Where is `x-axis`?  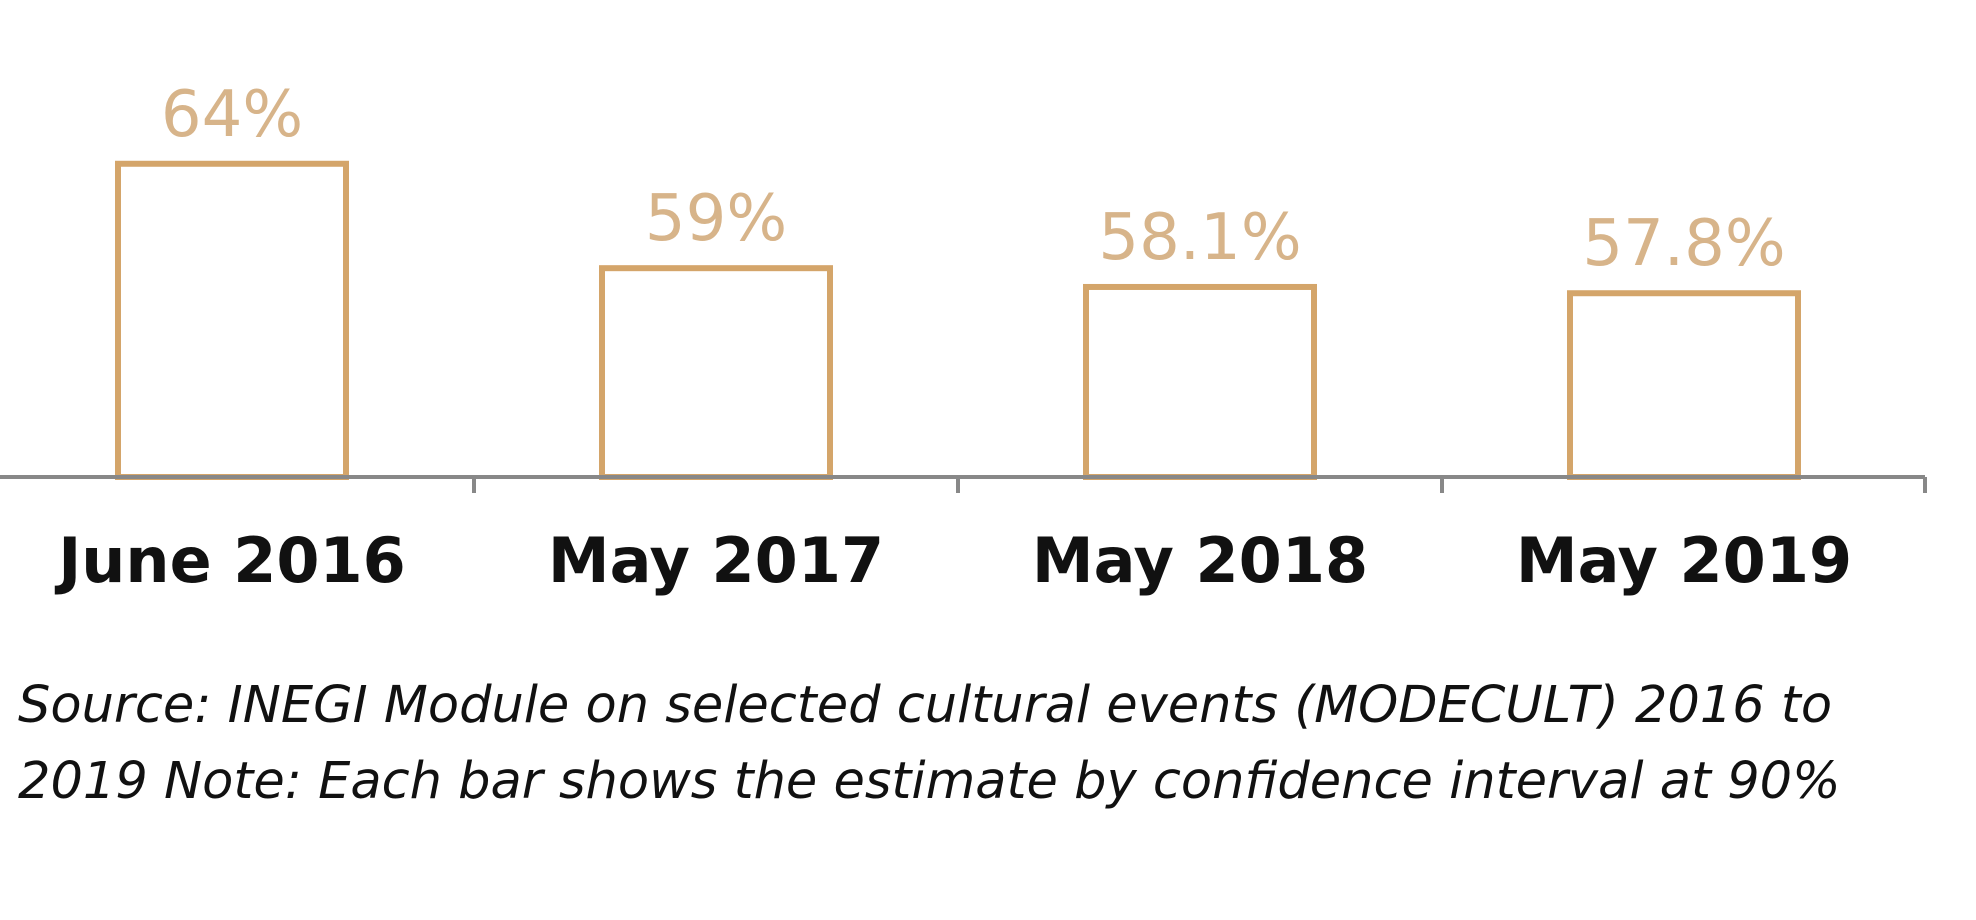
x-axis is located at coordinates (963, 484).